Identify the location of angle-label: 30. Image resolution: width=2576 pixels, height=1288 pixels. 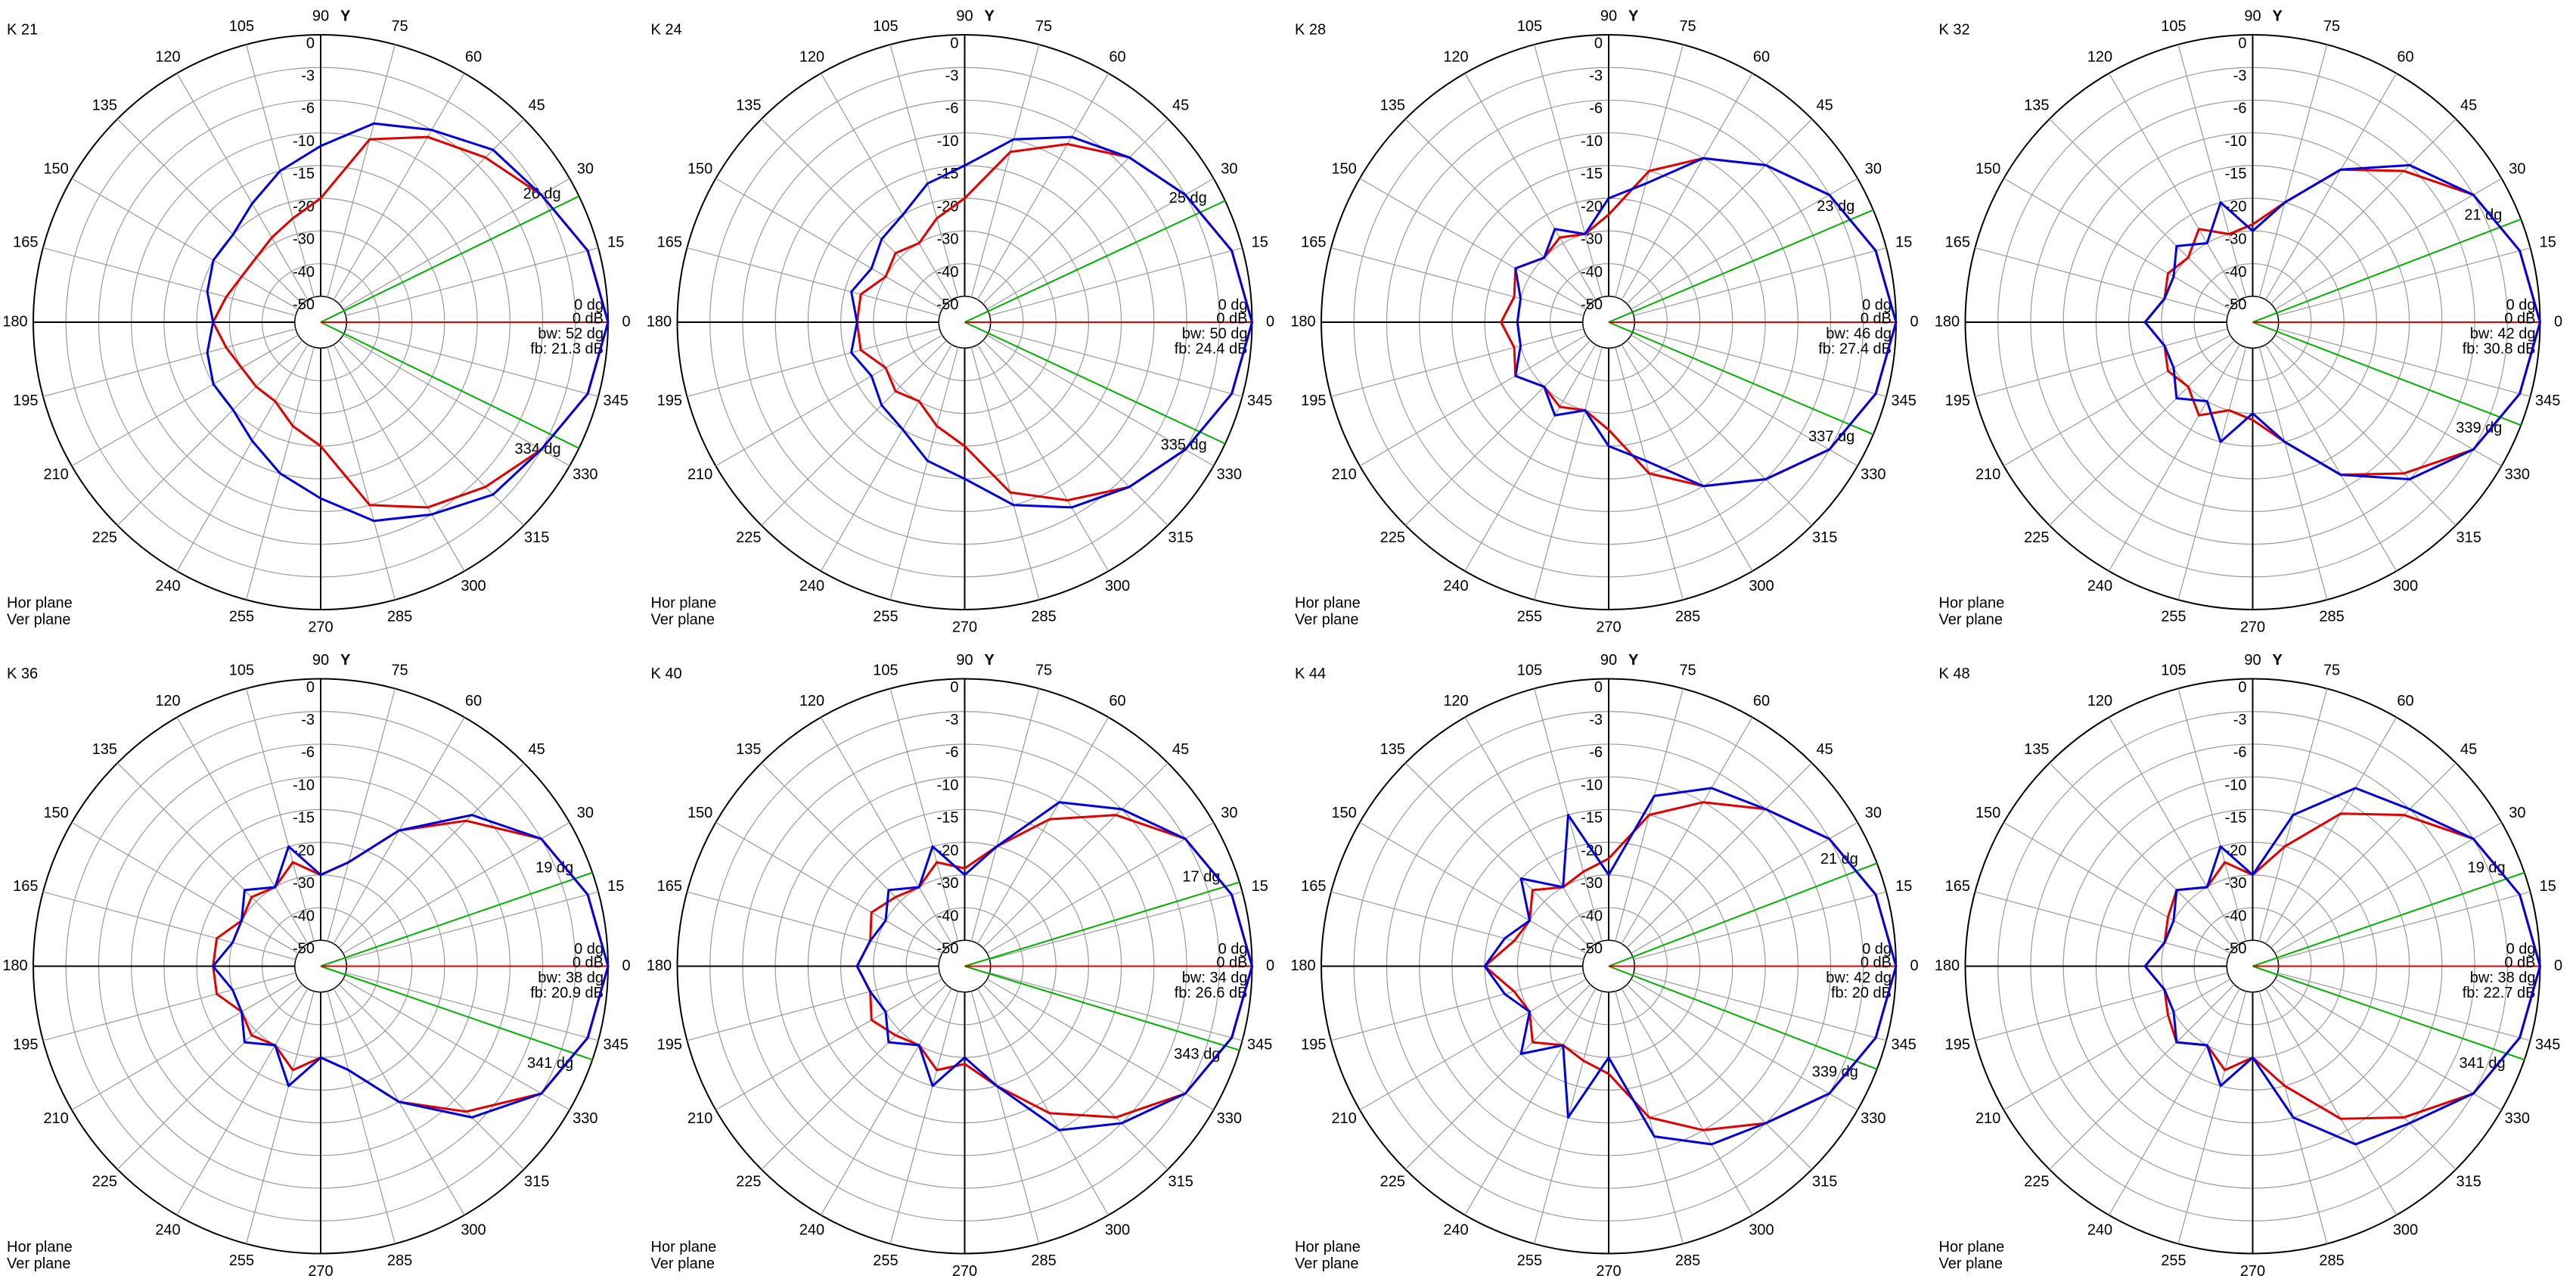
(1229, 813).